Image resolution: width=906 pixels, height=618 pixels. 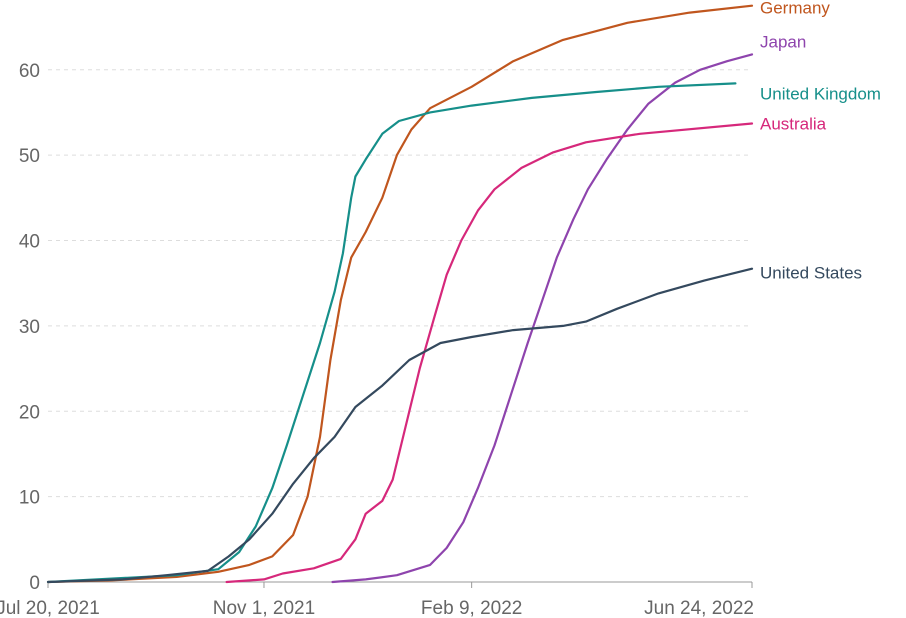 What do you see at coordinates (34, 583) in the screenshot?
I see `y-tick-label: 0` at bounding box center [34, 583].